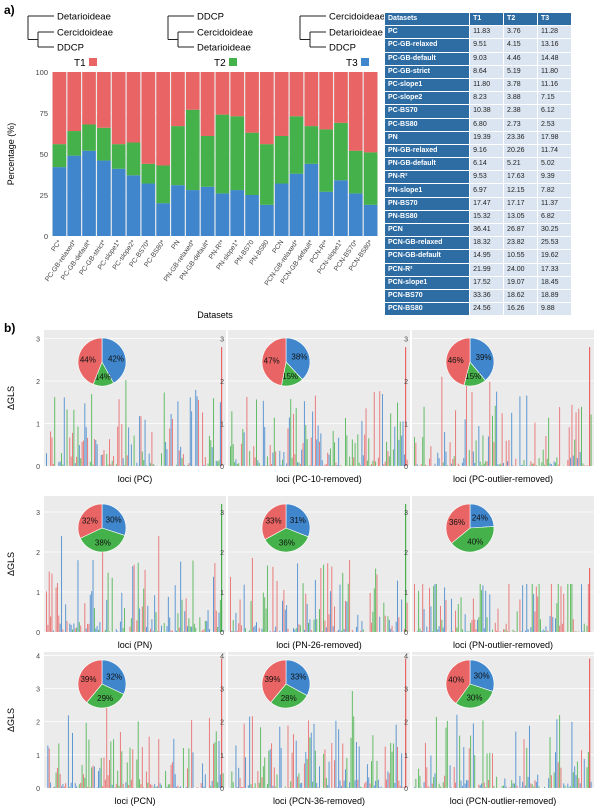 This screenshot has height=809, width=598. Describe the element at coordinates (102, 684) in the screenshot. I see `pie-chart: 32% 29% 39%` at that location.